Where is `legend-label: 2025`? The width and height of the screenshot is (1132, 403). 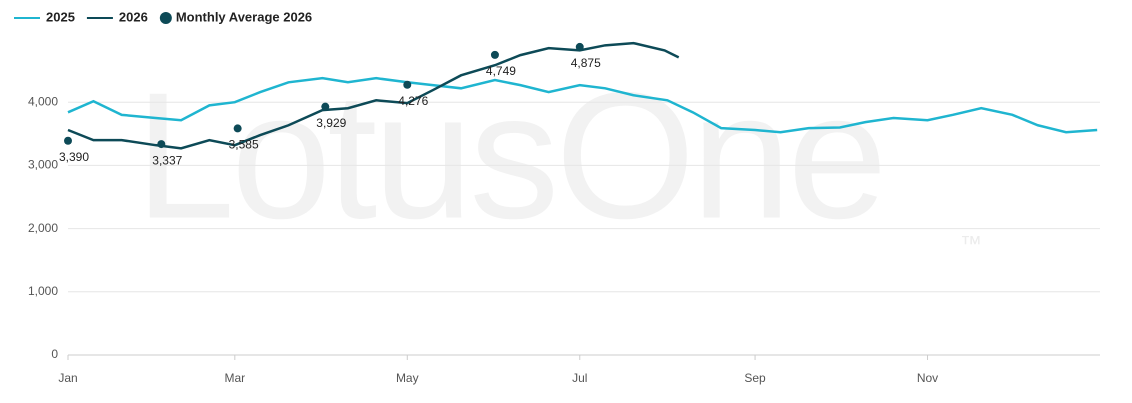
legend-label: 2025 is located at coordinates (60, 16).